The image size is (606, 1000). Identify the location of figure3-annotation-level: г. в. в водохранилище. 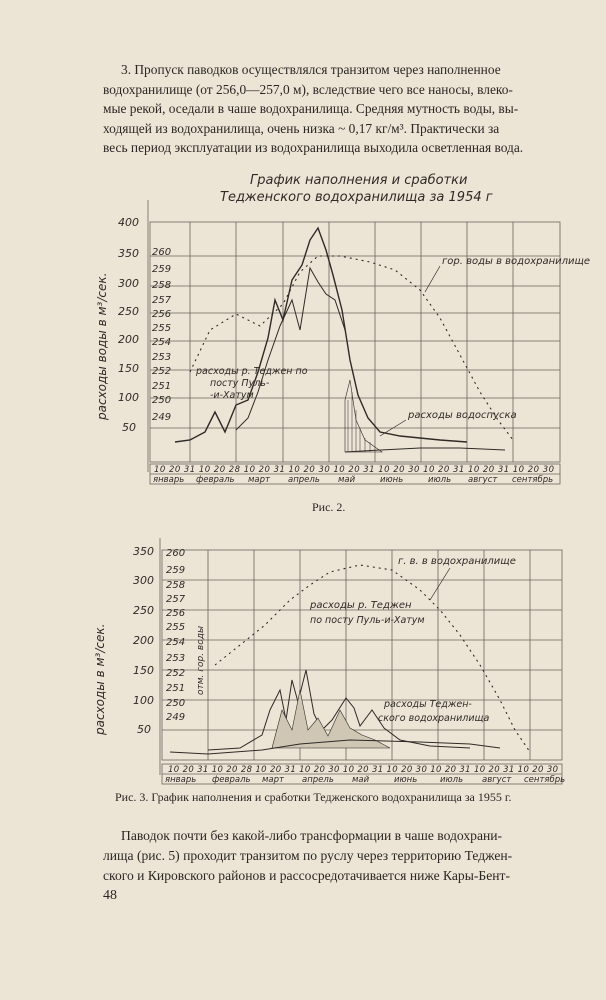
(457, 561).